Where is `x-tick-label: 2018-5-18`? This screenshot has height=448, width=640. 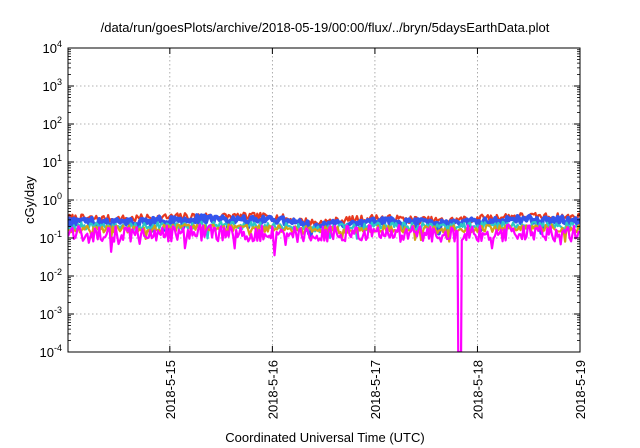 x-tick-label: 2018-5-18 is located at coordinates (477, 389).